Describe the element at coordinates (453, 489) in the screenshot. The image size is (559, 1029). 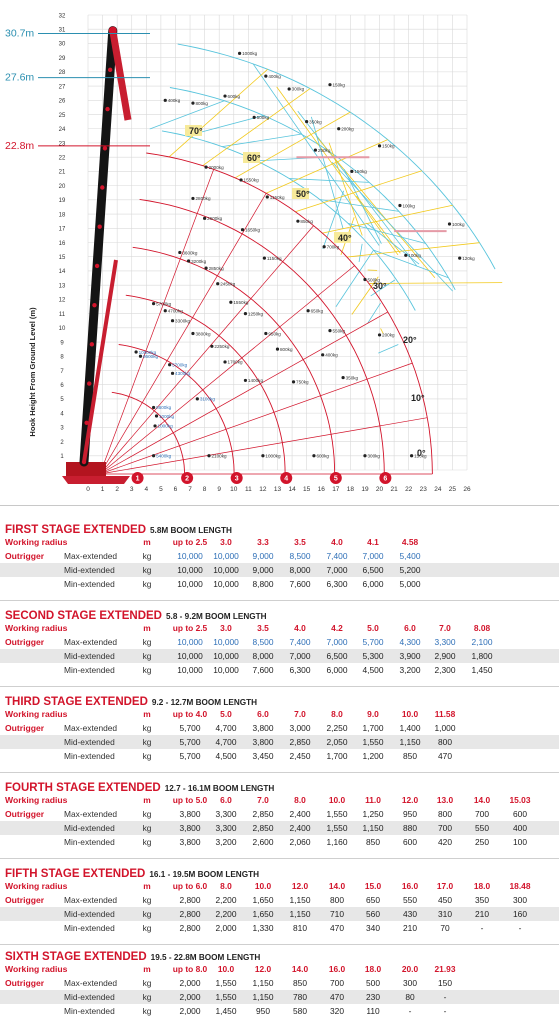
I see `x-tick-label: 25` at that location.